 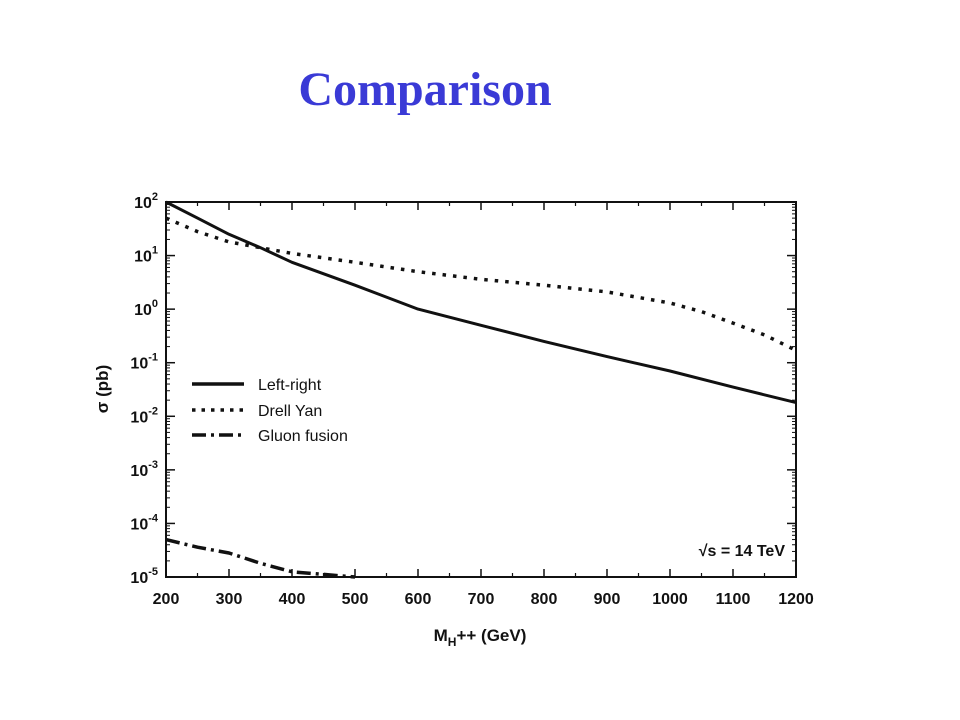 I want to click on y-tick-label: 10¹, so click(x=146, y=255).